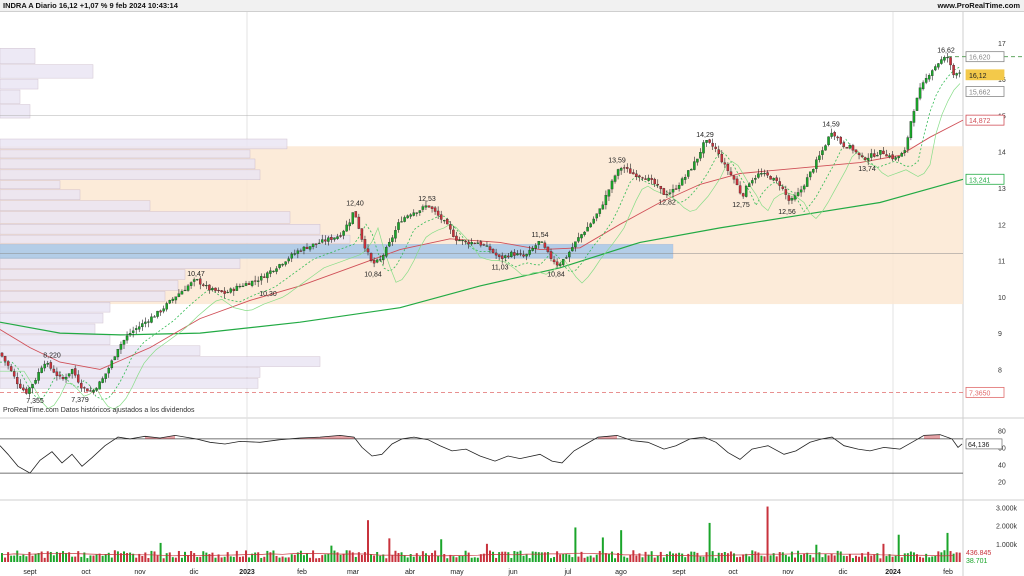 This screenshot has height=576, width=1024. What do you see at coordinates (140, 572) in the screenshot?
I see `x-axis-label: nov` at bounding box center [140, 572].